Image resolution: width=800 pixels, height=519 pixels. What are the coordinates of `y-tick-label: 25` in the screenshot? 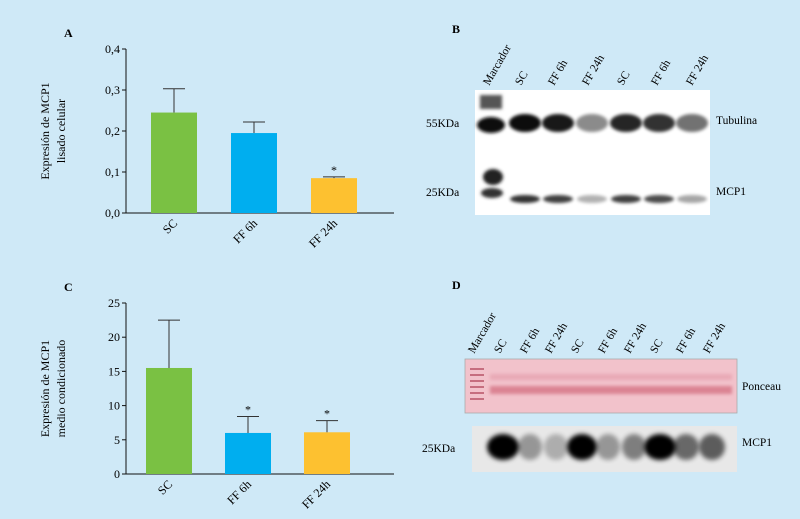 It's located at (114, 303).